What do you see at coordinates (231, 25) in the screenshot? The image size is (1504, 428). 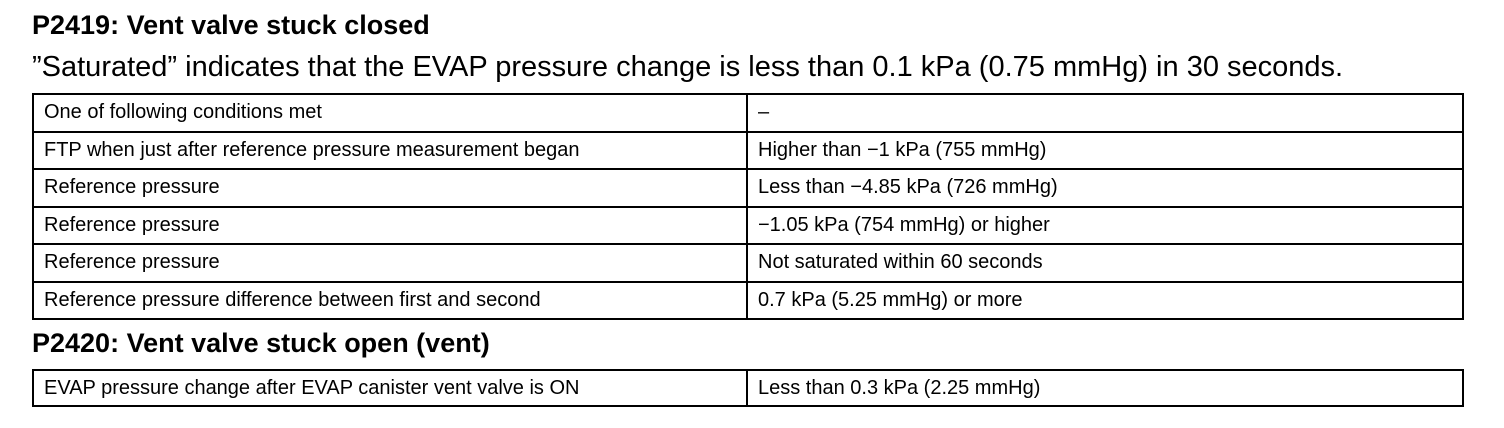 I see `section-heading-p2419: P2419: Vent valve stuck closed` at bounding box center [231, 25].